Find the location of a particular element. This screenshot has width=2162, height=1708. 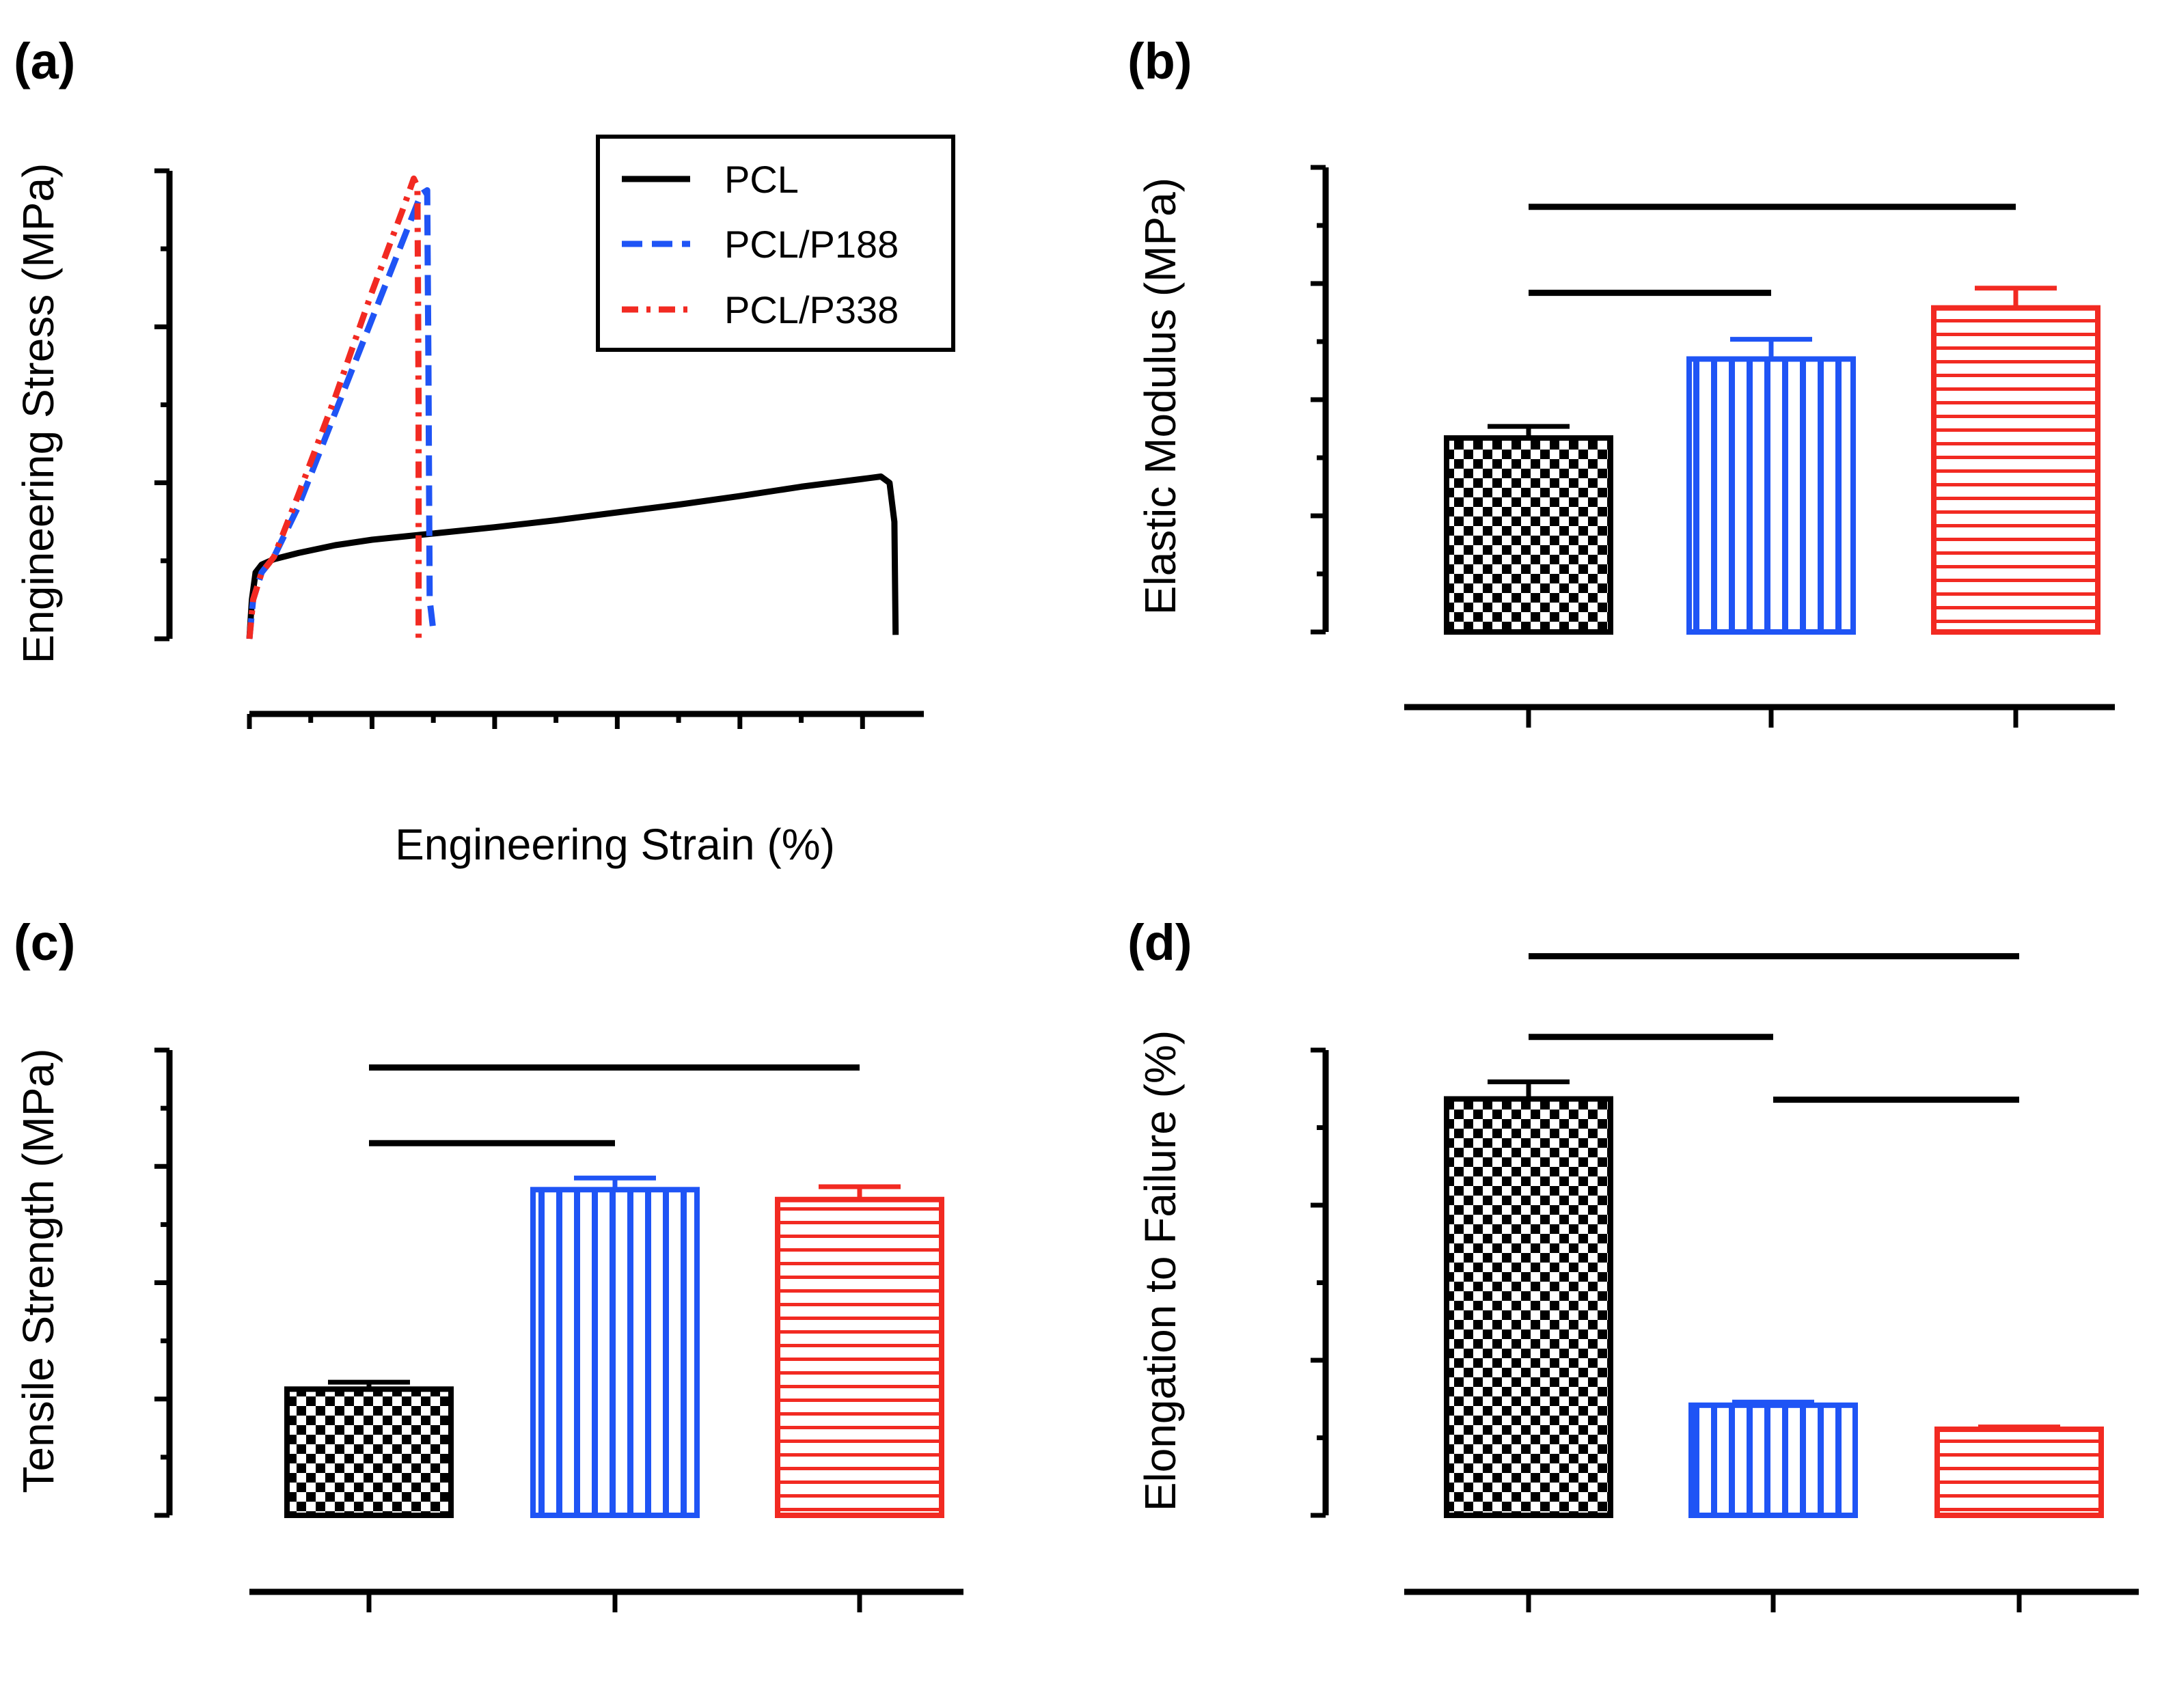

b-bar-pcl is located at coordinates (1528, 535).